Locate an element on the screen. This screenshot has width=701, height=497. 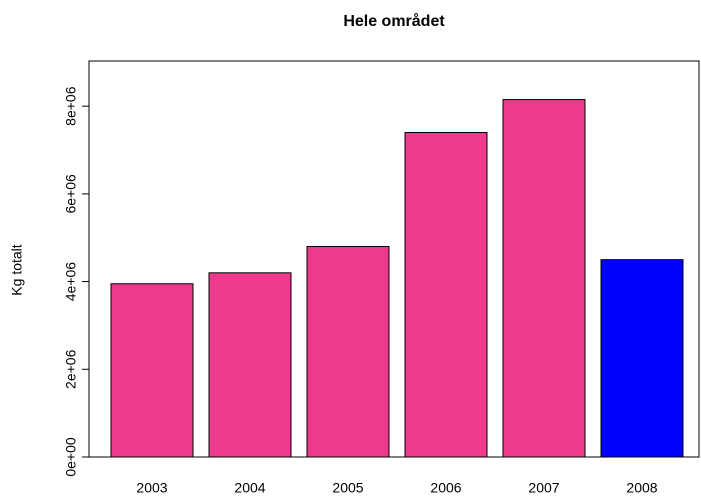
y-tick-label: 6e+06 is located at coordinates (71, 194).